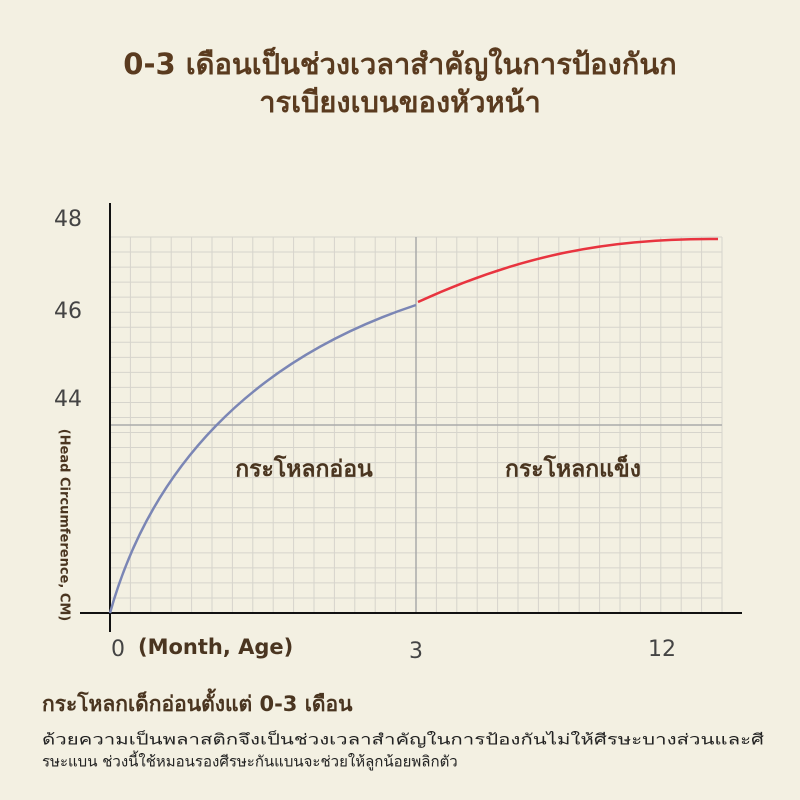 Image resolution: width=800 pixels, height=800 pixels. Describe the element at coordinates (68, 311) in the screenshot. I see `y-tick-label: 46` at that location.